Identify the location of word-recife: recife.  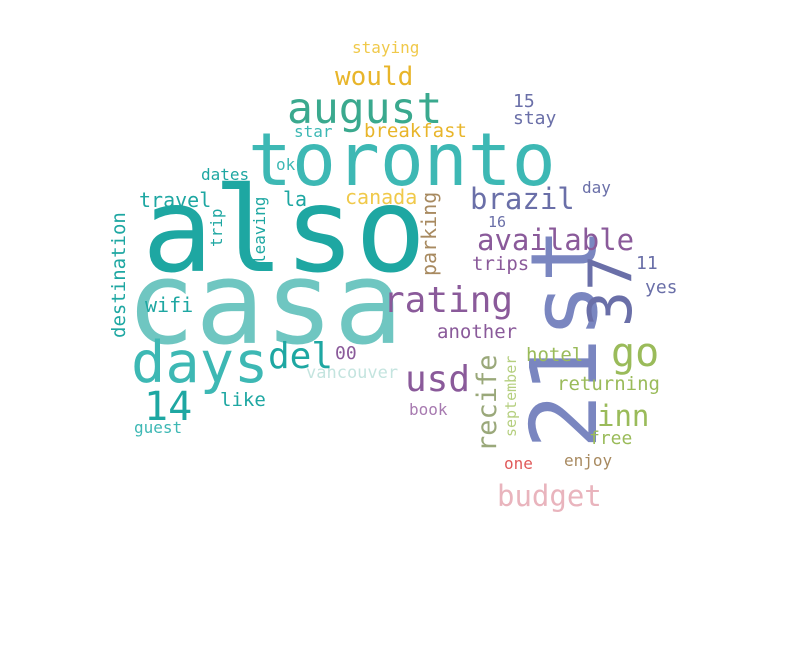
(487, 403).